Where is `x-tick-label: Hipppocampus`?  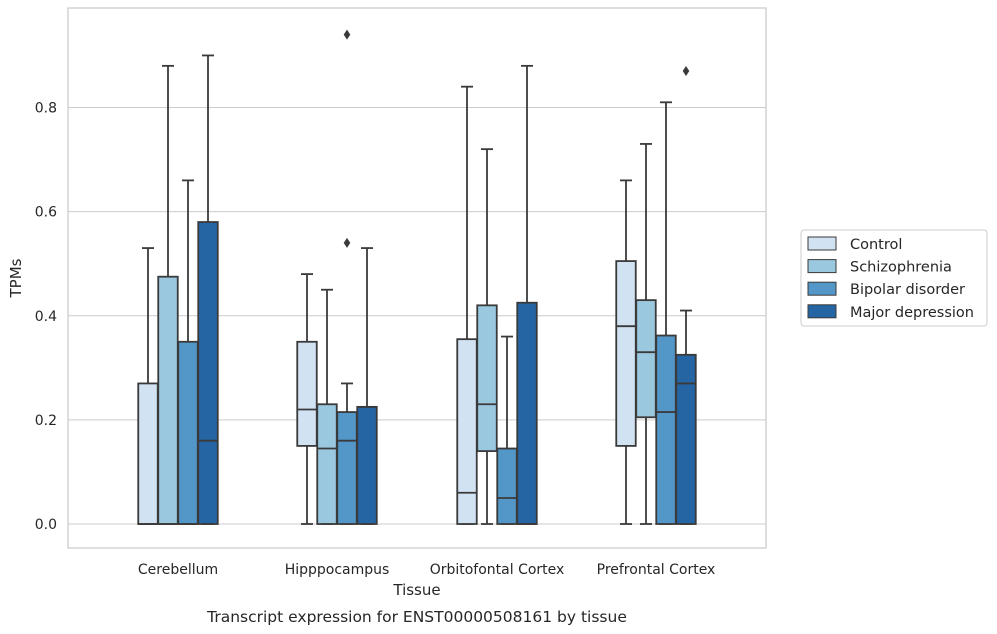 x-tick-label: Hipppocampus is located at coordinates (337, 570).